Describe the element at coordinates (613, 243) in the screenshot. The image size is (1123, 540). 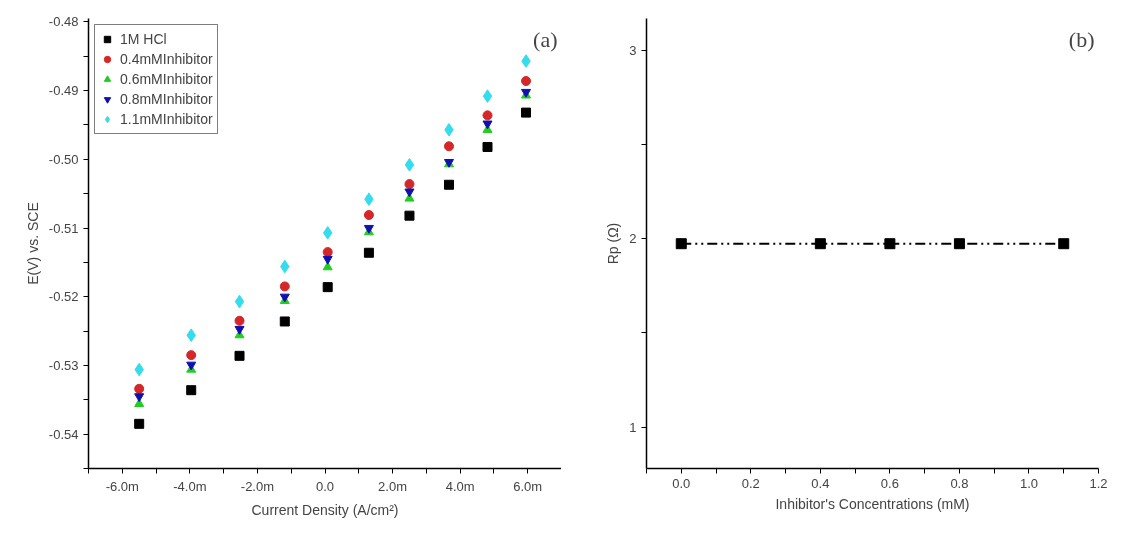
I see `y-axis-title: Rp (Ω)` at that location.